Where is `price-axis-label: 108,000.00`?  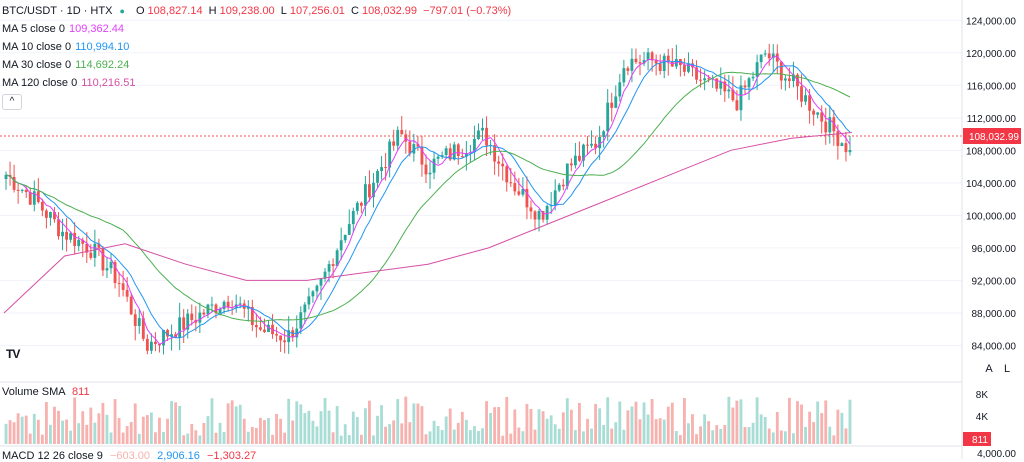 price-axis-label: 108,000.00 is located at coordinates (991, 151).